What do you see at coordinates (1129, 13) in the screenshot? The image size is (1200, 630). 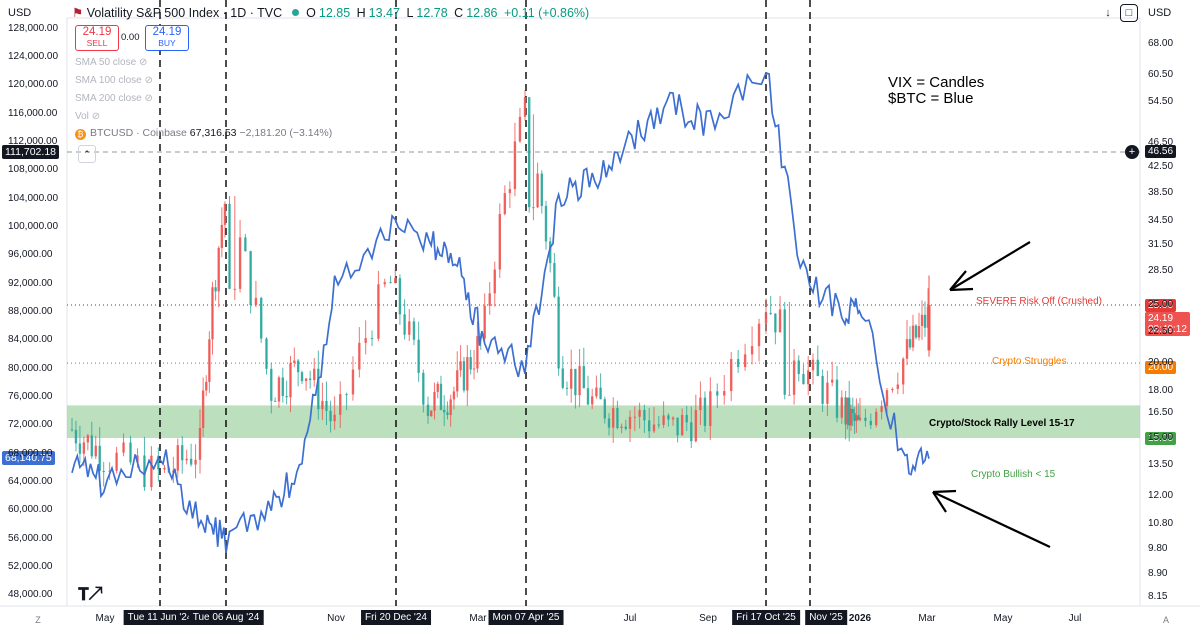 I see `fullscreen-icon: □` at bounding box center [1129, 13].